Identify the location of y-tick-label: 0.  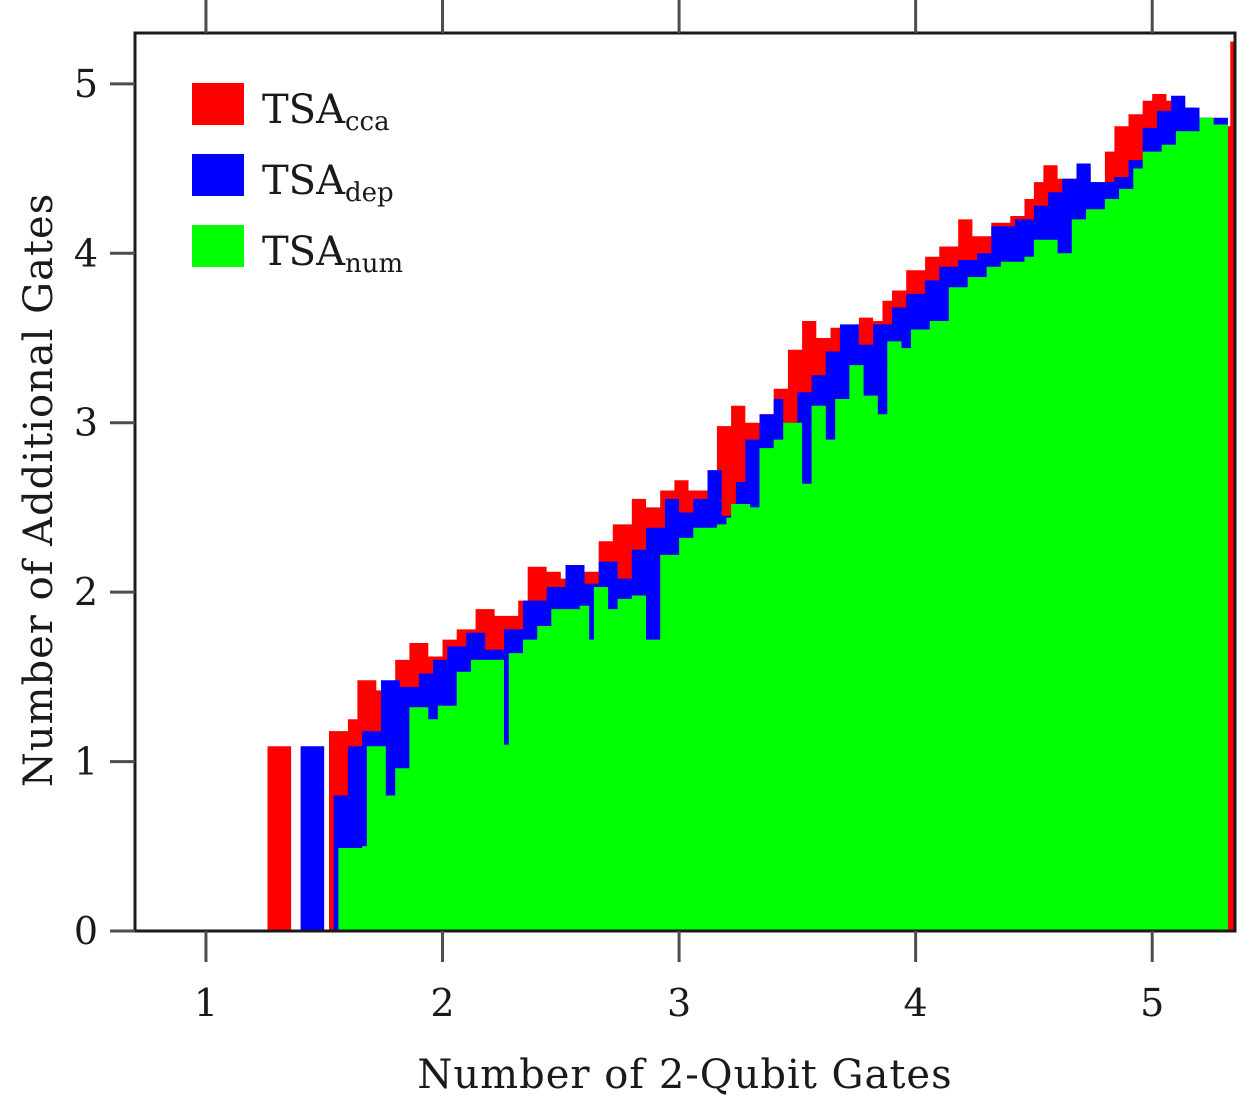
(86, 931).